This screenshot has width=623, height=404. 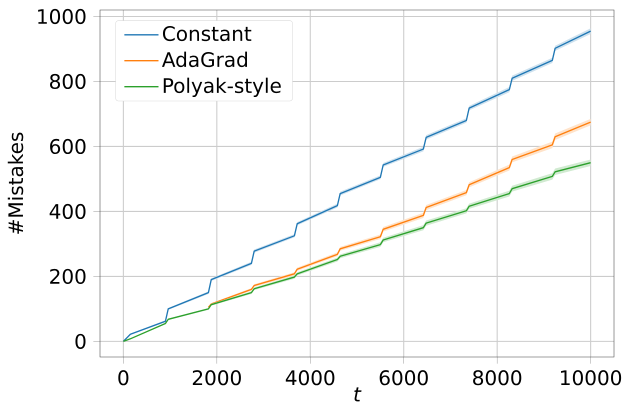 What do you see at coordinates (123, 378) in the screenshot?
I see `x-tick-label: 0` at bounding box center [123, 378].